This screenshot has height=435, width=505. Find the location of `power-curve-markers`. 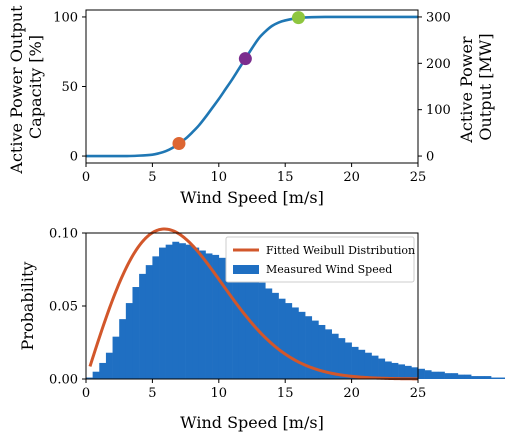

power-curve-markers is located at coordinates (238, 81).